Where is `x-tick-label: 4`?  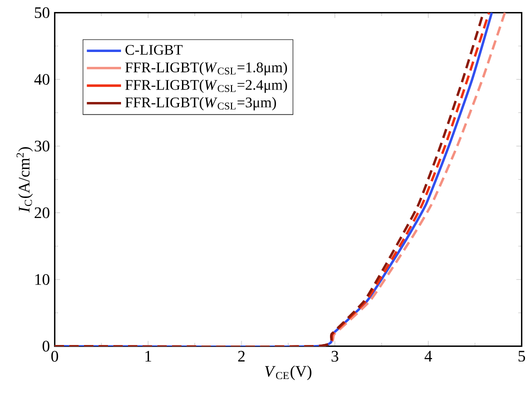 x-tick-label: 4 is located at coordinates (428, 356).